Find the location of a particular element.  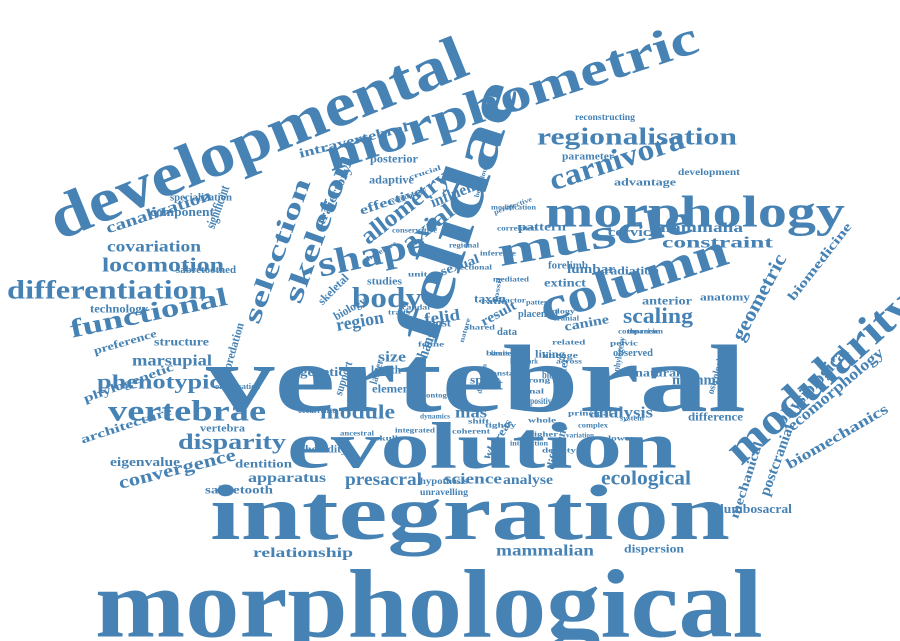

word-traits: traits is located at coordinates (399, 312).